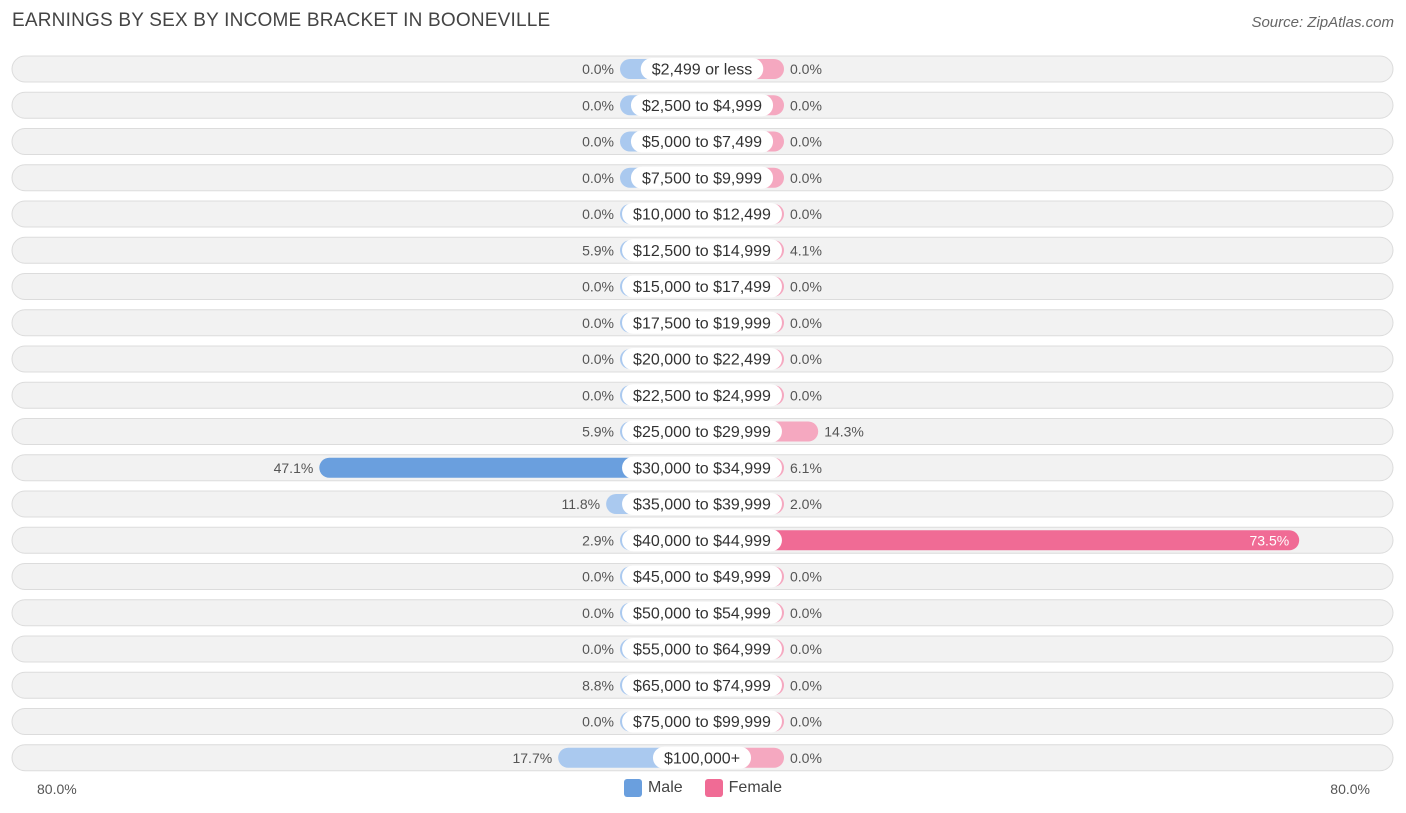  I want to click on bar-row: $22,500 to $24,999 0.0% 0.0%, so click(702, 395).